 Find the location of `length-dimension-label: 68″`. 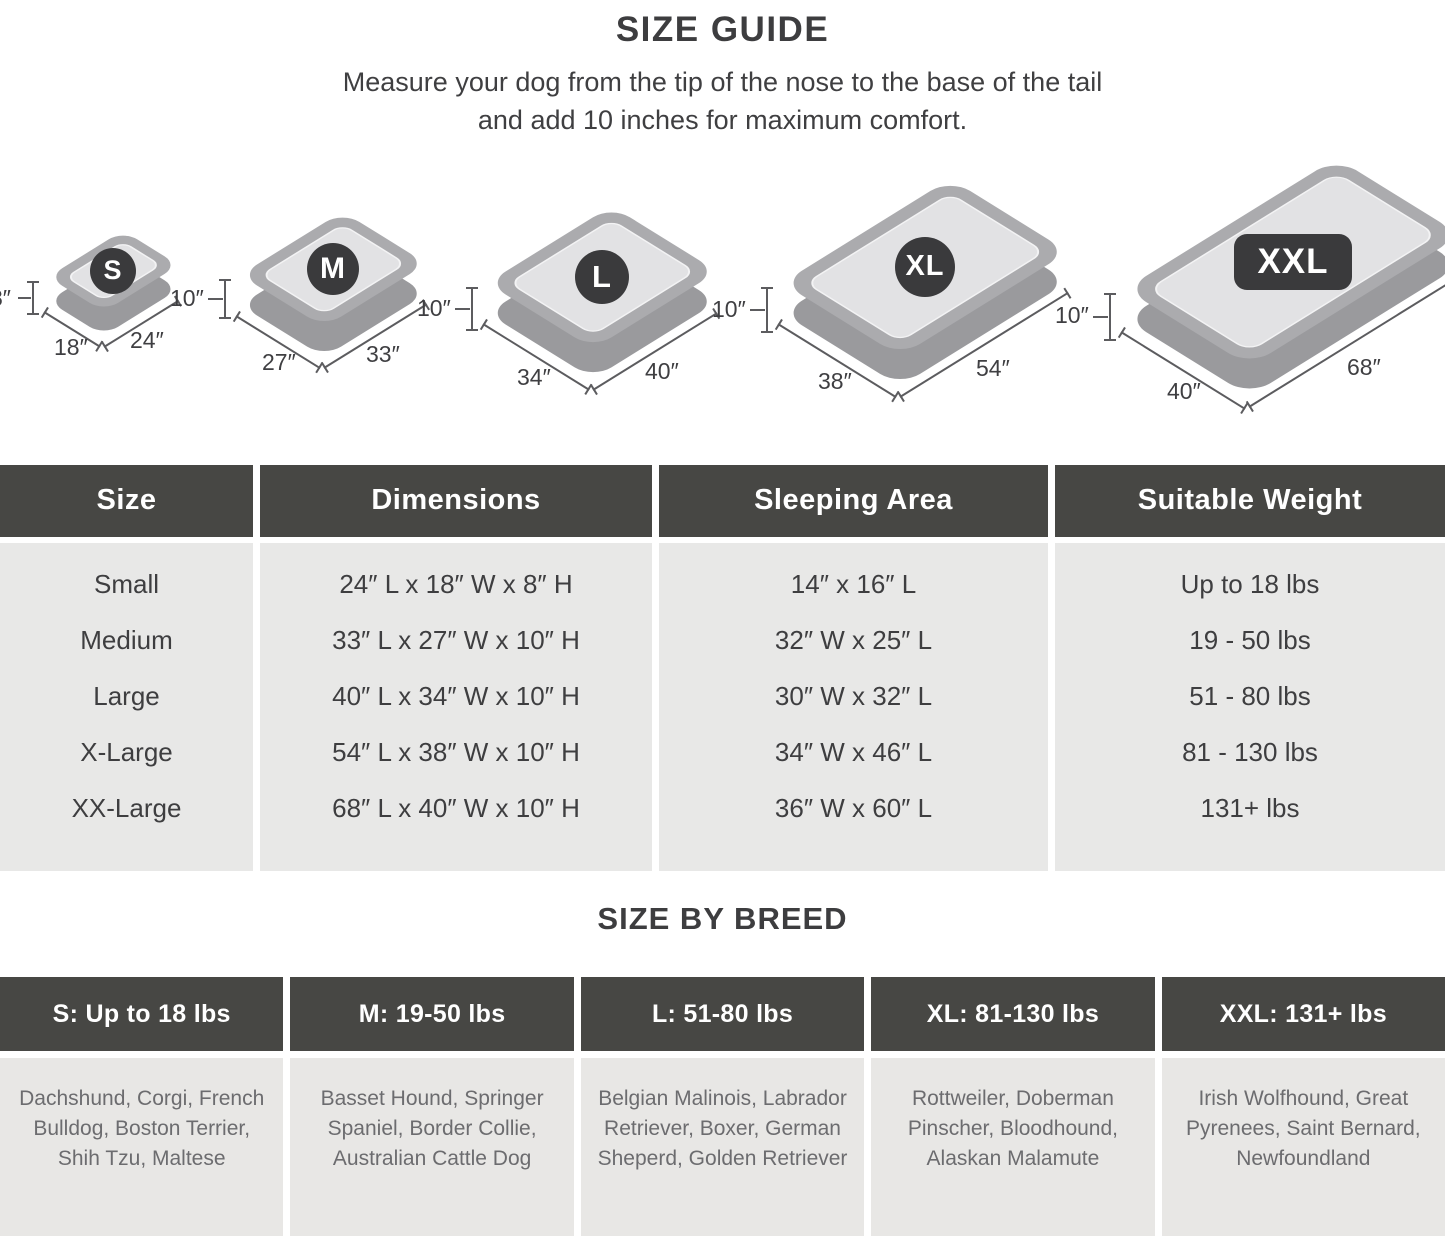

length-dimension-label: 68″ is located at coordinates (1364, 366).